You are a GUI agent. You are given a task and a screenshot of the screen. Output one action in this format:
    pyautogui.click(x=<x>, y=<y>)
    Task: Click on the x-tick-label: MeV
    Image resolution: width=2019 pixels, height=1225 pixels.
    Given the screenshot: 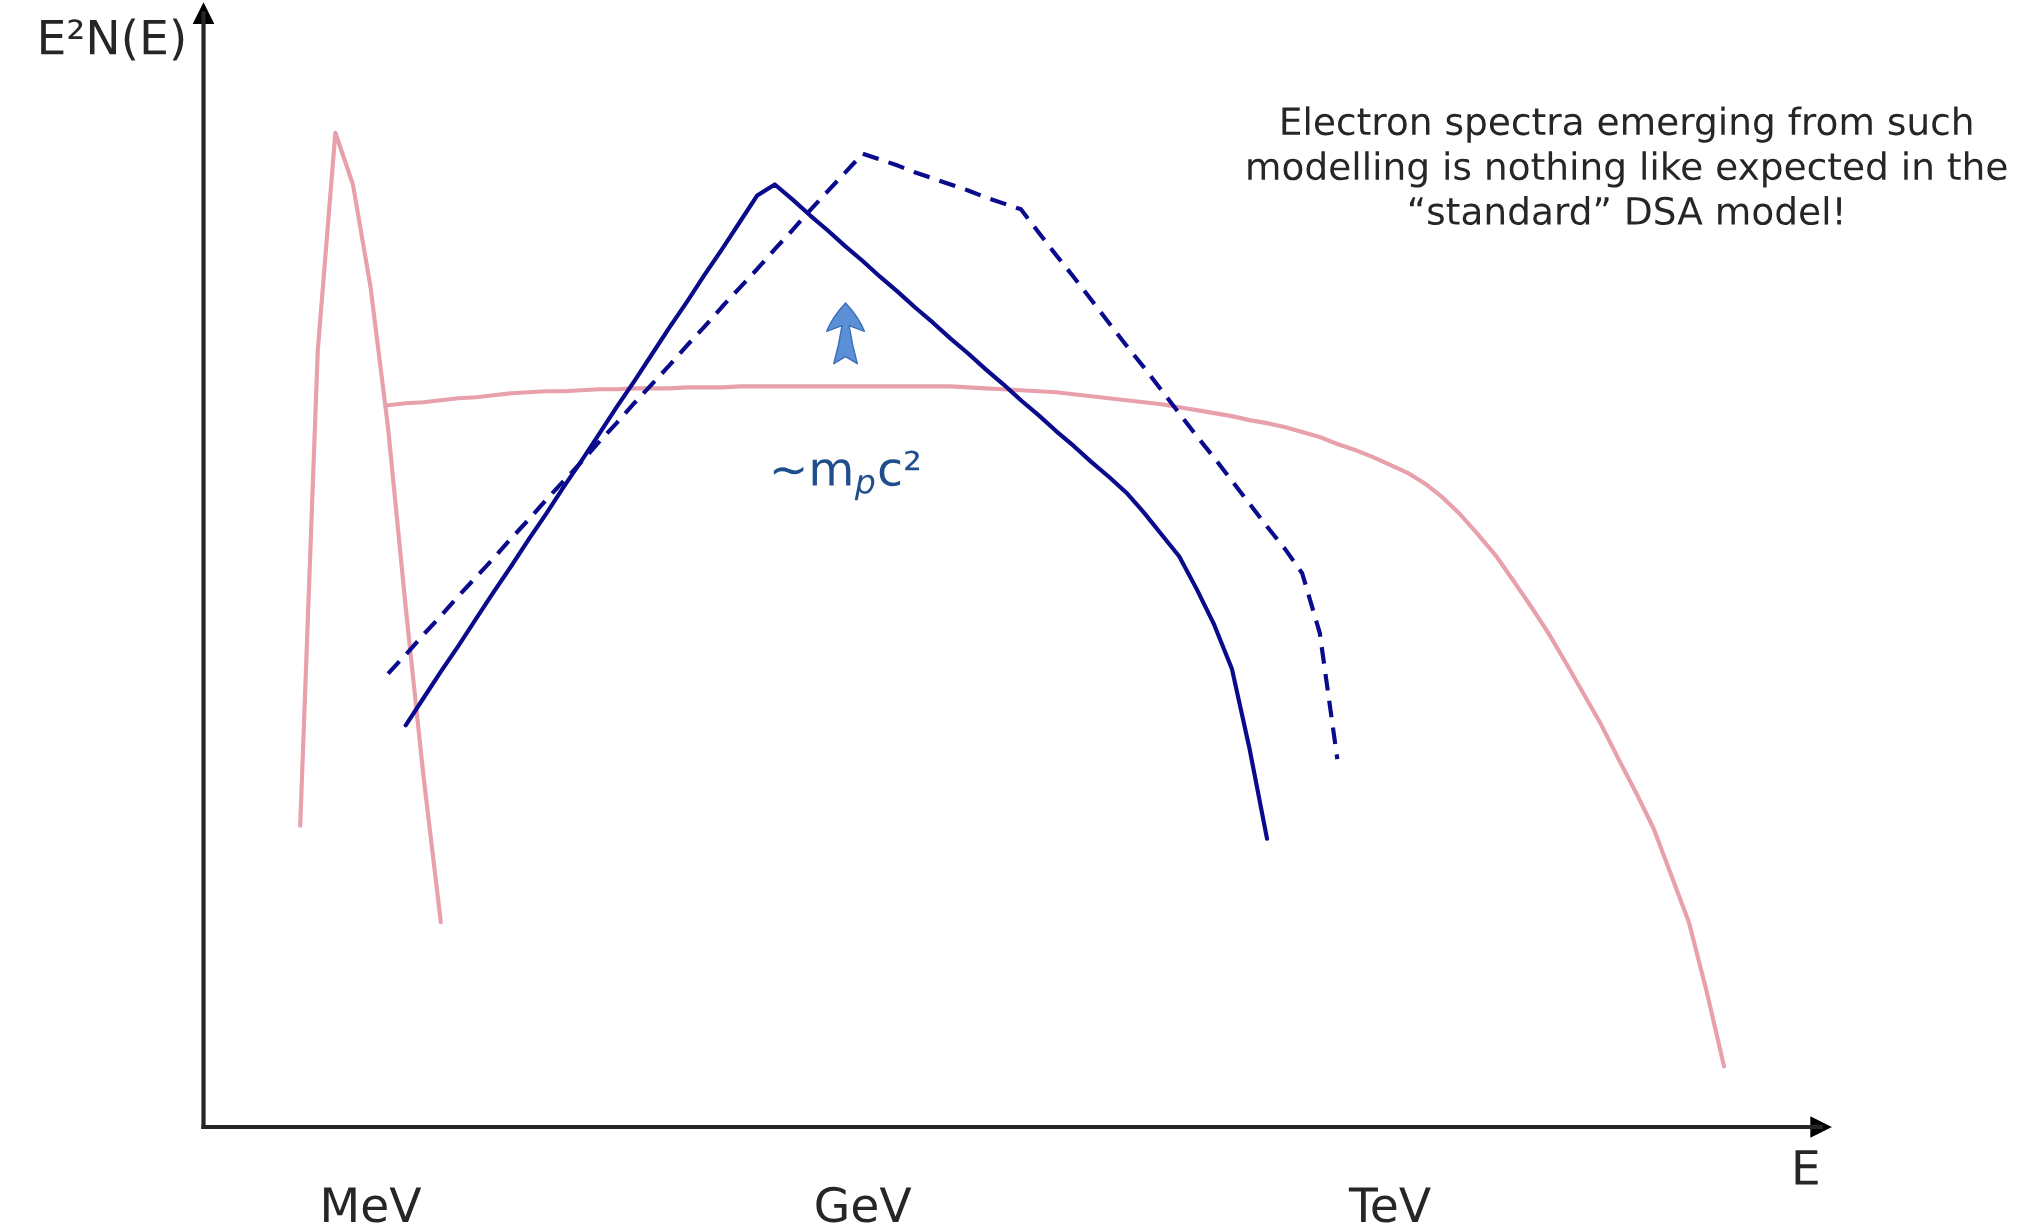 What is the action you would take?
    pyautogui.click(x=373, y=1205)
    